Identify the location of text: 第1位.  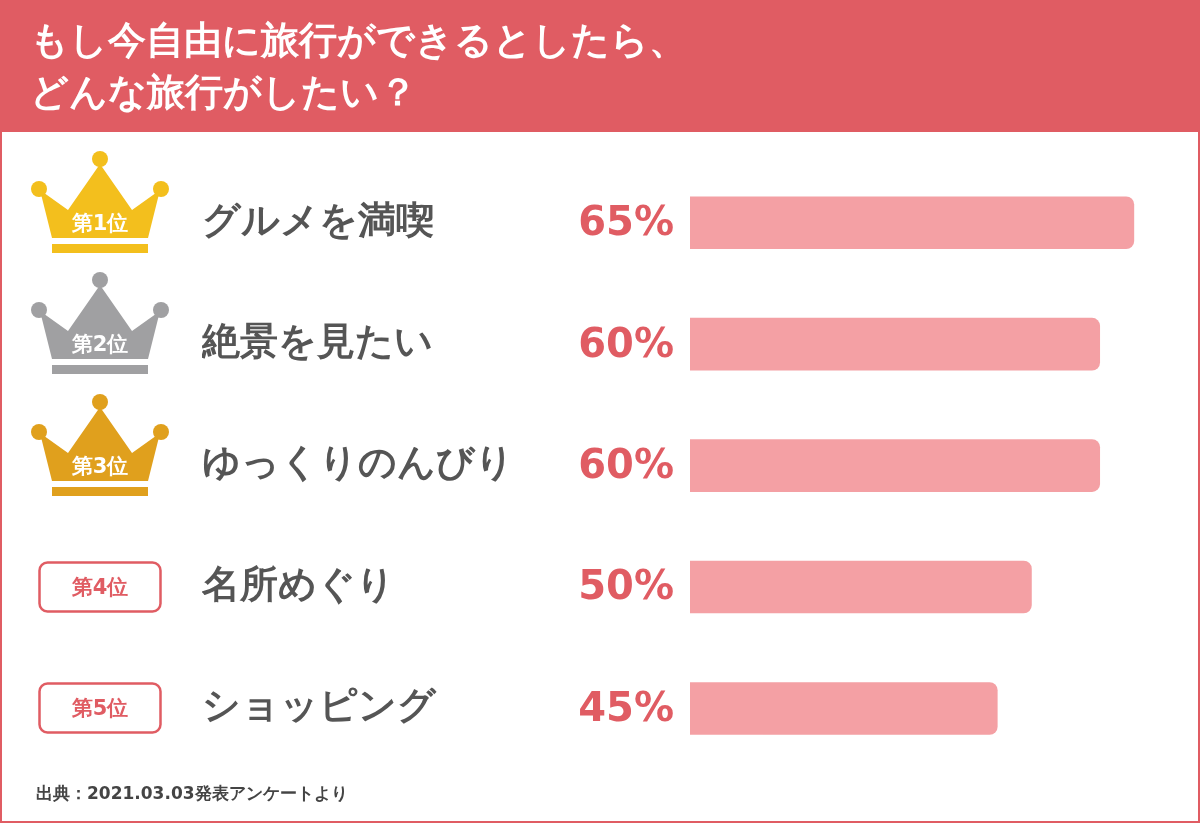
(100, 223).